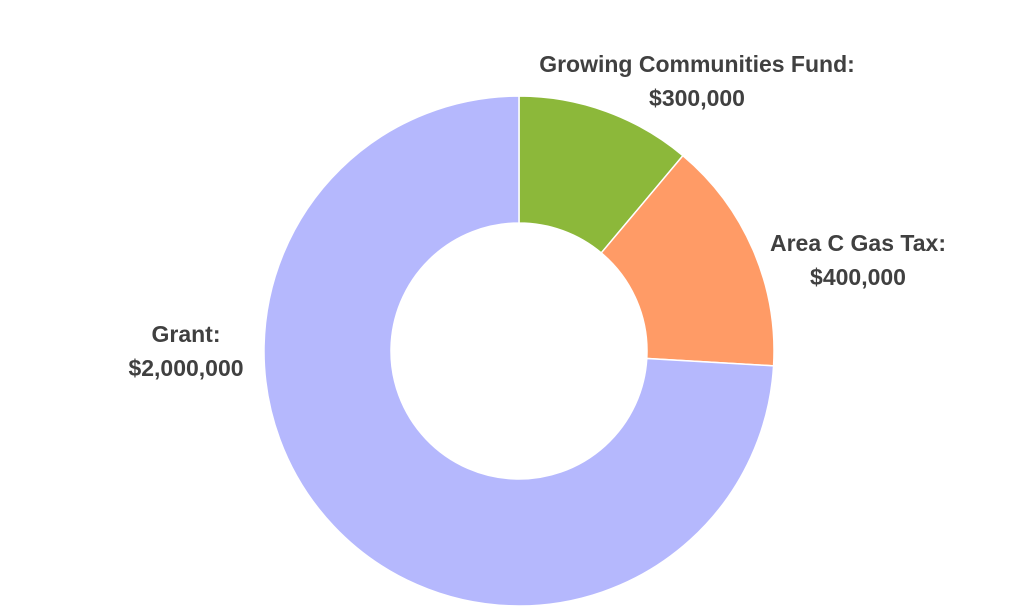 This screenshot has width=1024, height=606. Describe the element at coordinates (858, 277) in the screenshot. I see `slice-value-area-c-gas-tax: $400,000` at that location.